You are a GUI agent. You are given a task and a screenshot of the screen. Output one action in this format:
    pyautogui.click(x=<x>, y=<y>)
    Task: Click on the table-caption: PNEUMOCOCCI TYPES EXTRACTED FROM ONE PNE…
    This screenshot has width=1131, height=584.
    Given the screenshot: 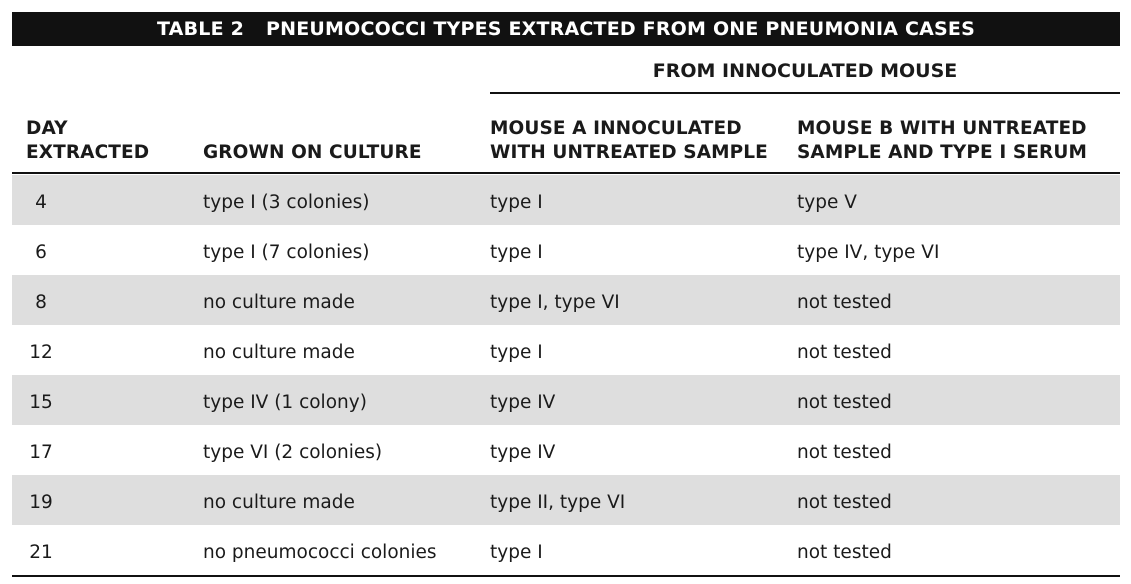 What is the action you would take?
    pyautogui.click(x=620, y=29)
    